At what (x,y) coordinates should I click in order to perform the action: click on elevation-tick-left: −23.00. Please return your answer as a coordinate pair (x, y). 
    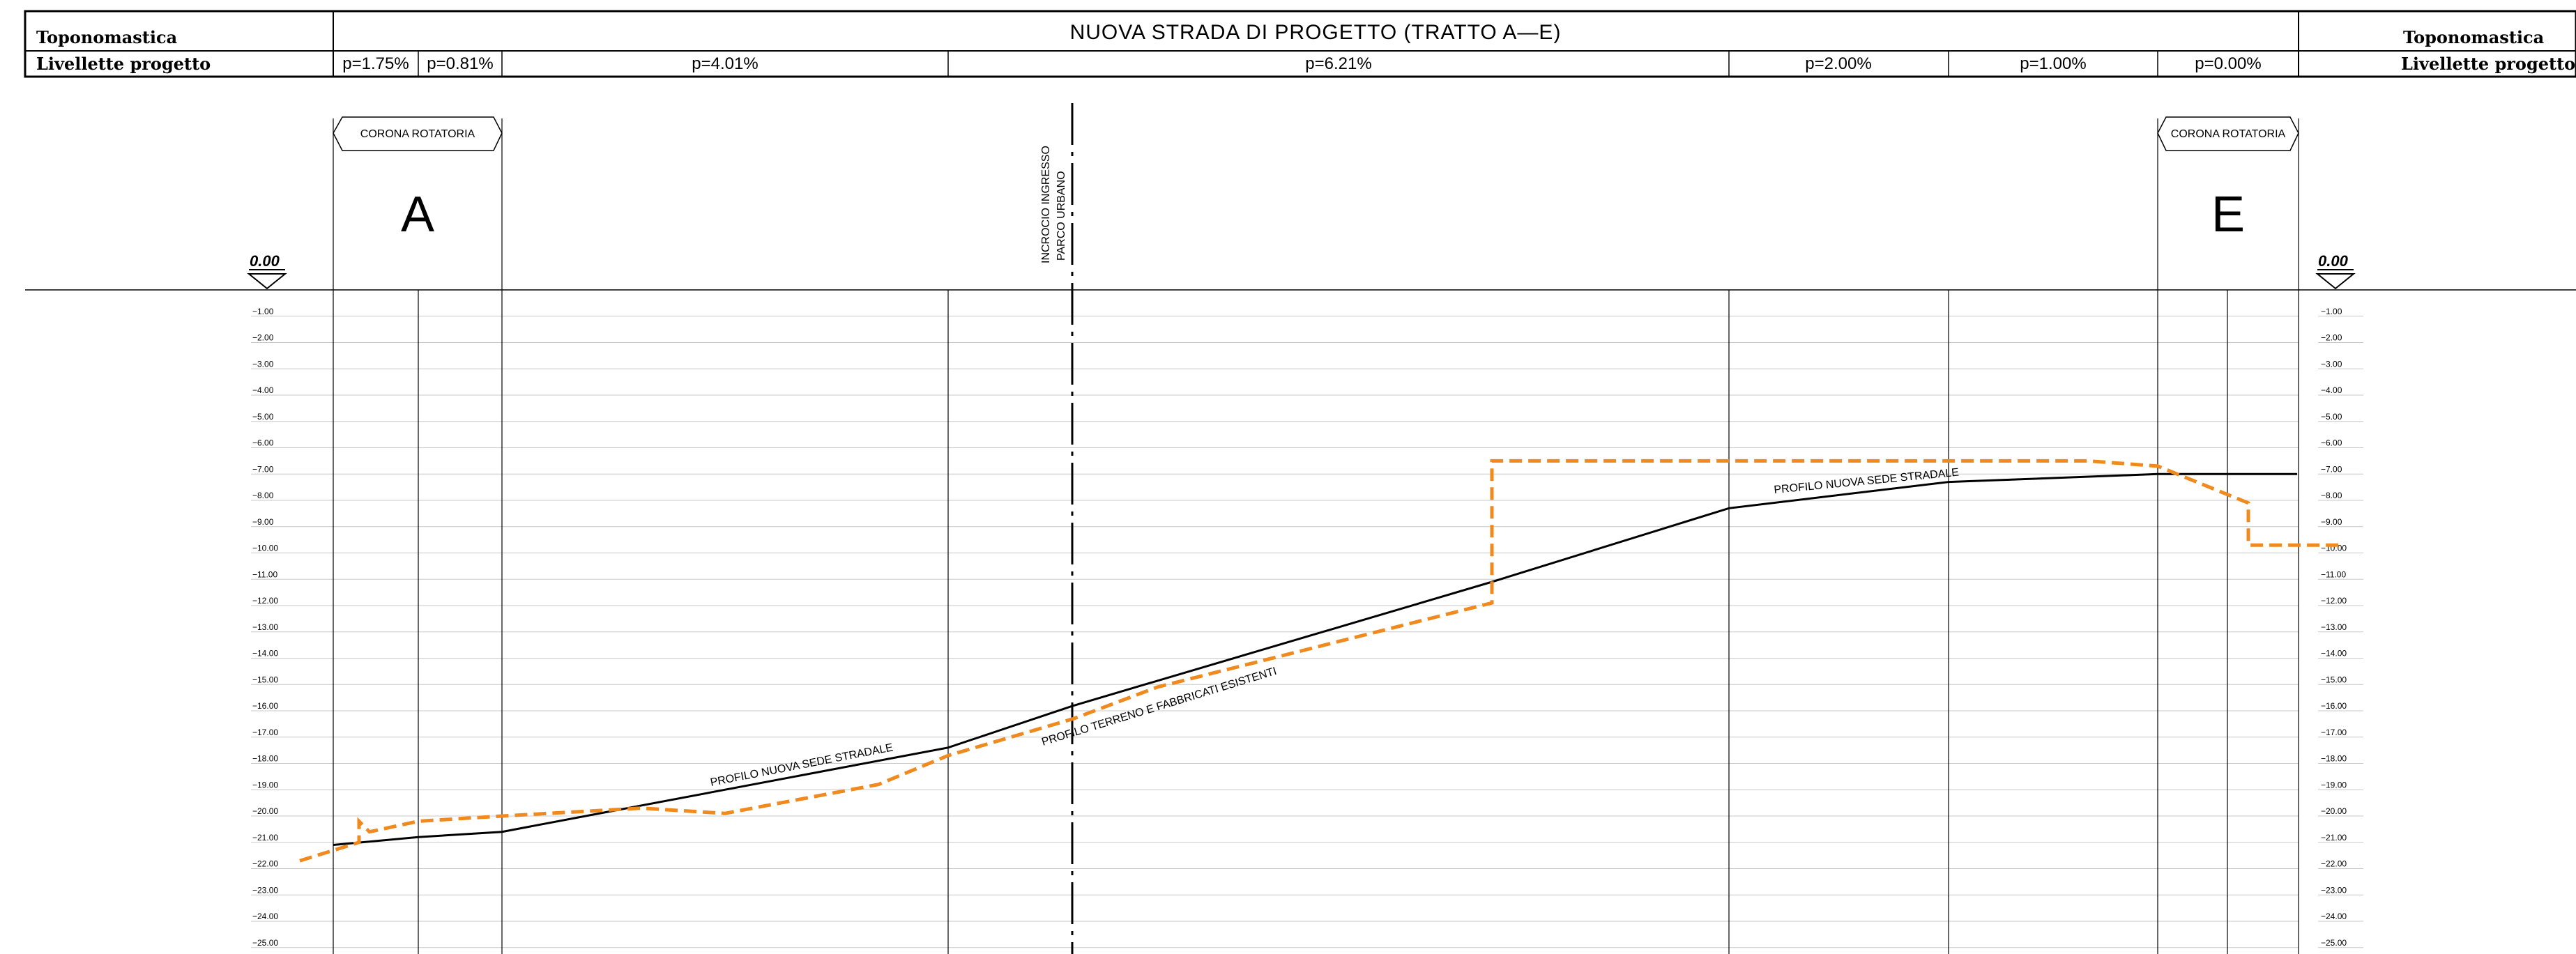
    Looking at the image, I should click on (265, 890).